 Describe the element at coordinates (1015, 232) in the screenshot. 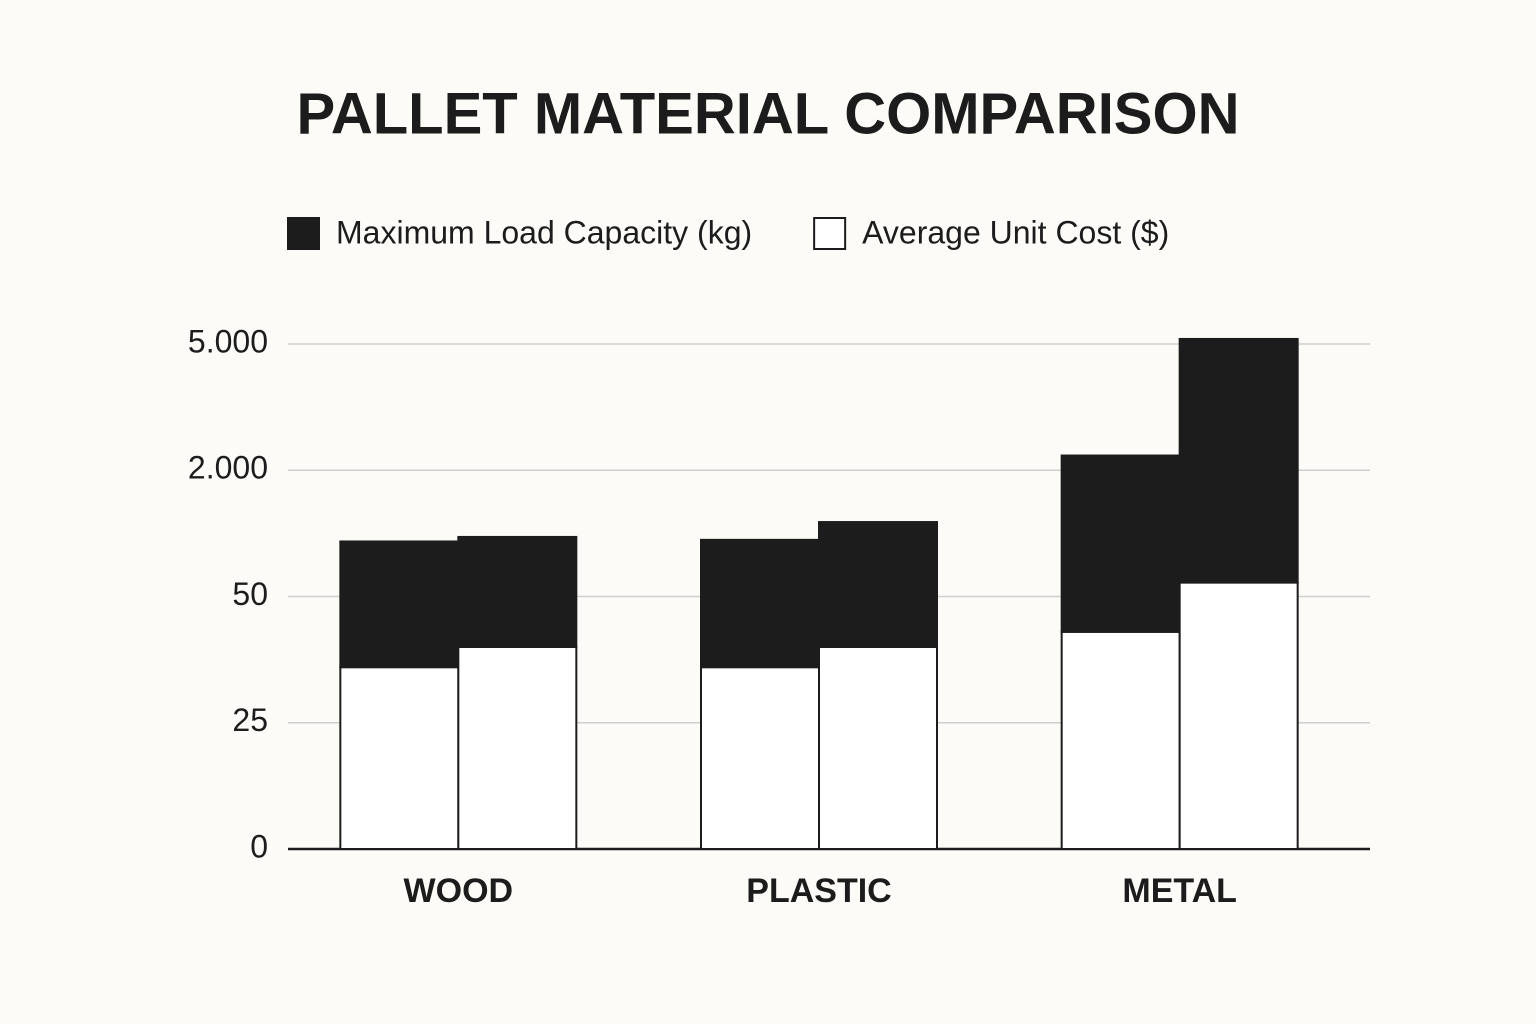

I see `legend-label: Average Unit Cost ($)` at that location.